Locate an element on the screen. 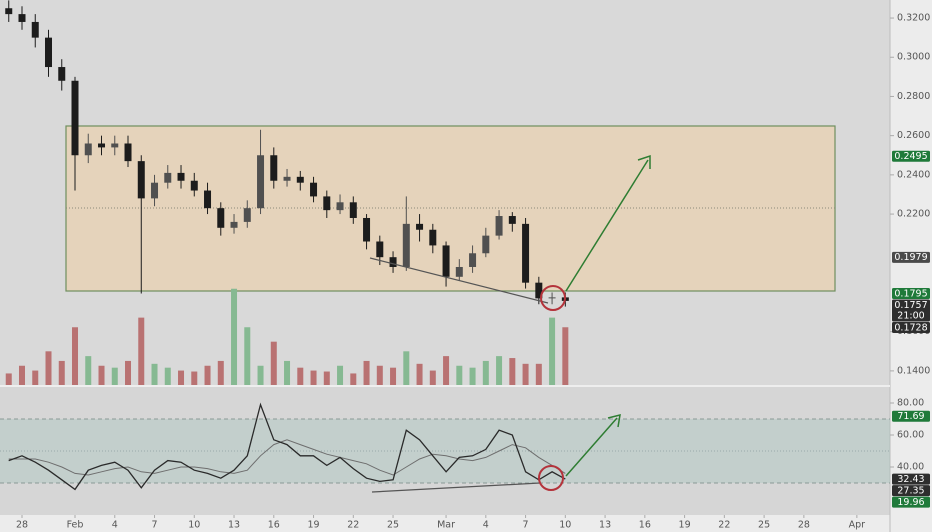 This screenshot has width=932, height=532. price-marker: 0.1979 is located at coordinates (911, 257).